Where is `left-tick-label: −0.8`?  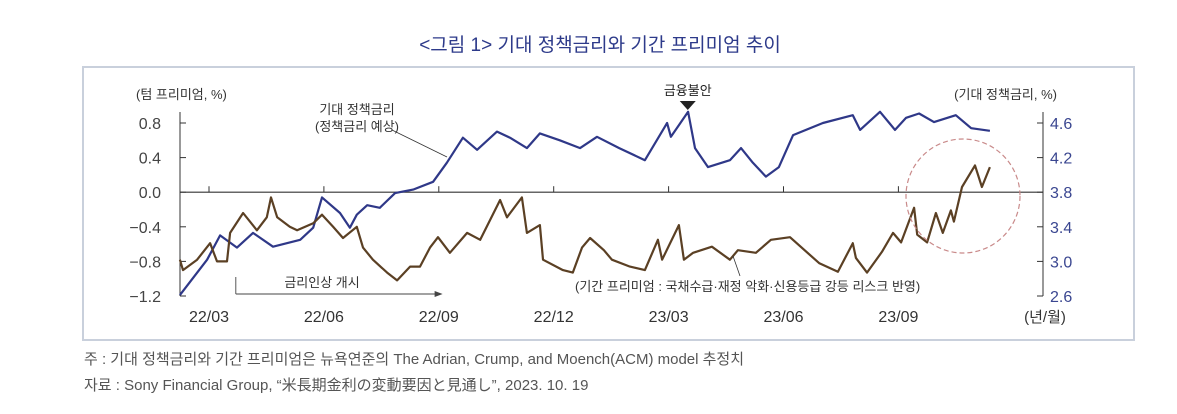
left-tick-label: −0.8 is located at coordinates (145, 262).